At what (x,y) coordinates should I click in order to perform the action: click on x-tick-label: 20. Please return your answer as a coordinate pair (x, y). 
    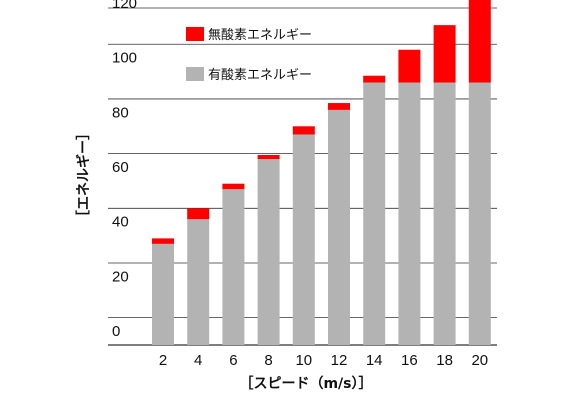
    Looking at the image, I should click on (479, 360).